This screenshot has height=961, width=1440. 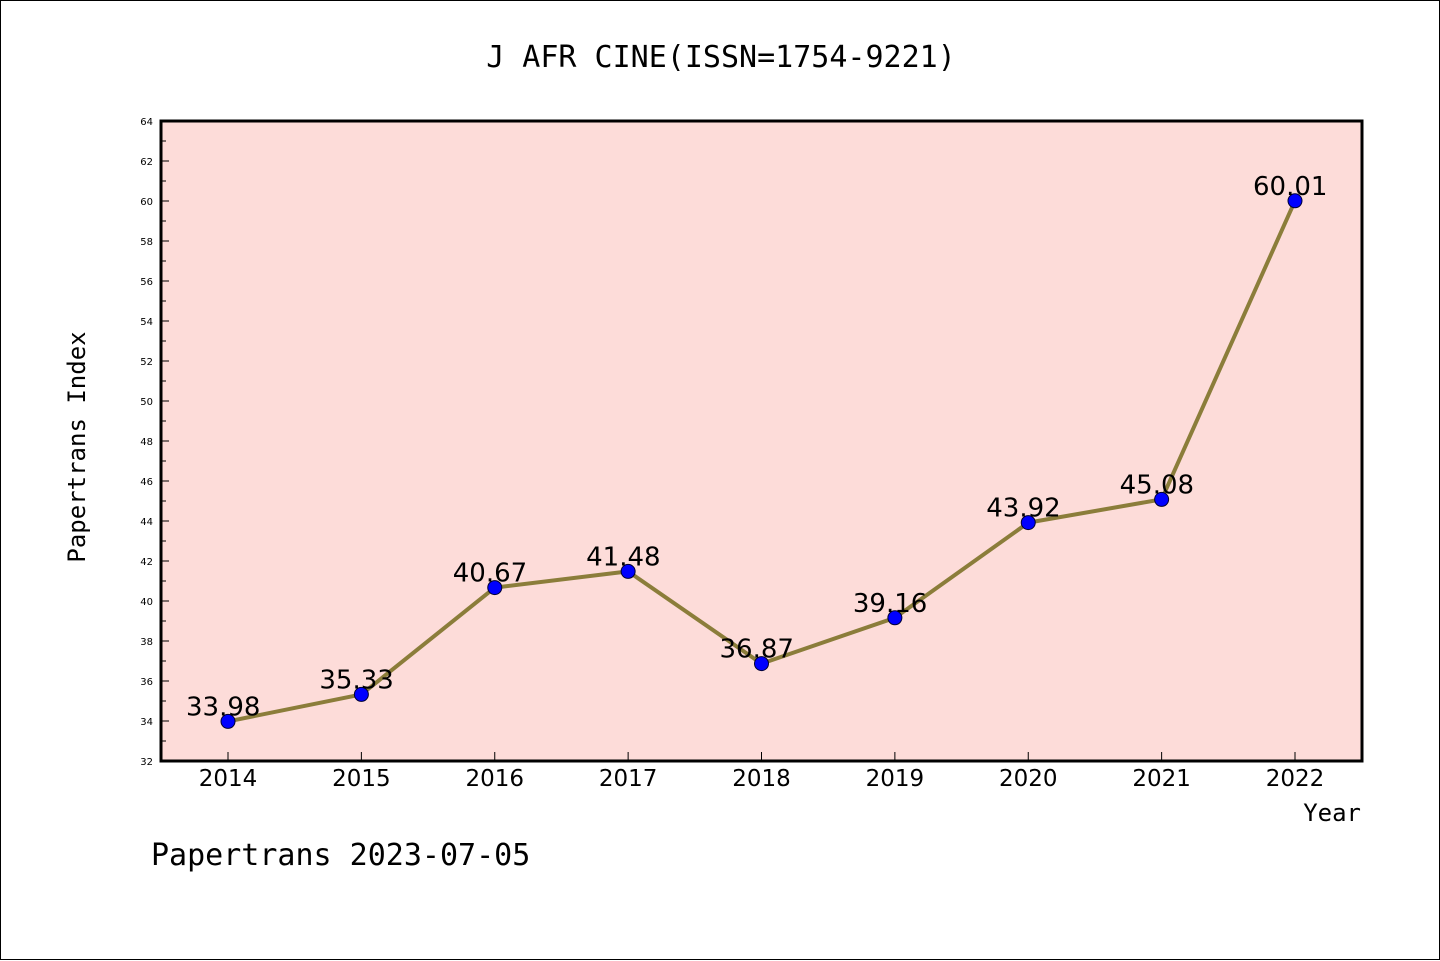 What do you see at coordinates (1161, 779) in the screenshot?
I see `x-tick-label: 2021` at bounding box center [1161, 779].